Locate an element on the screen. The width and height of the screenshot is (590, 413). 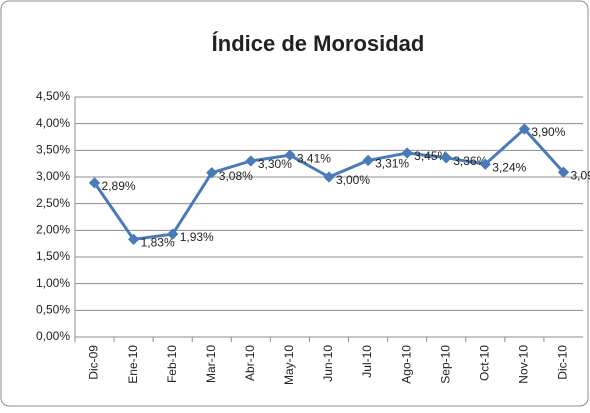
x-tick-label: Oct-10 is located at coordinates (484, 363).